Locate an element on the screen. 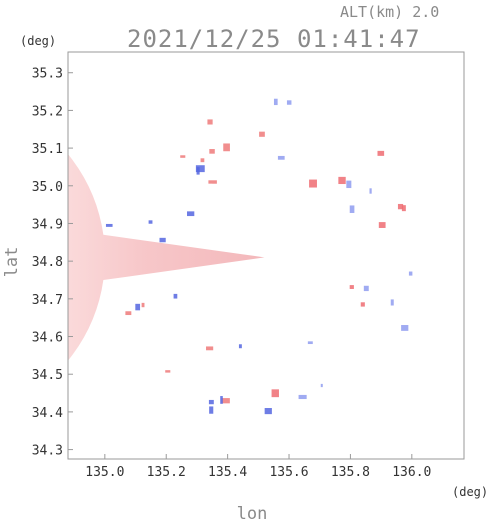  x-tick-label: 135.8 is located at coordinates (350, 472).